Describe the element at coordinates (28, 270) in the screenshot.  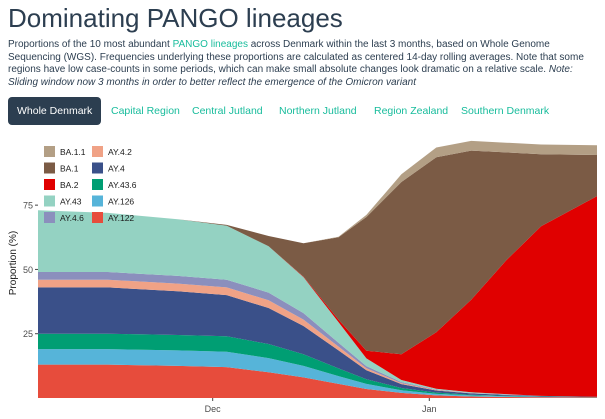
I see `y-tick-label-50: 50` at that location.